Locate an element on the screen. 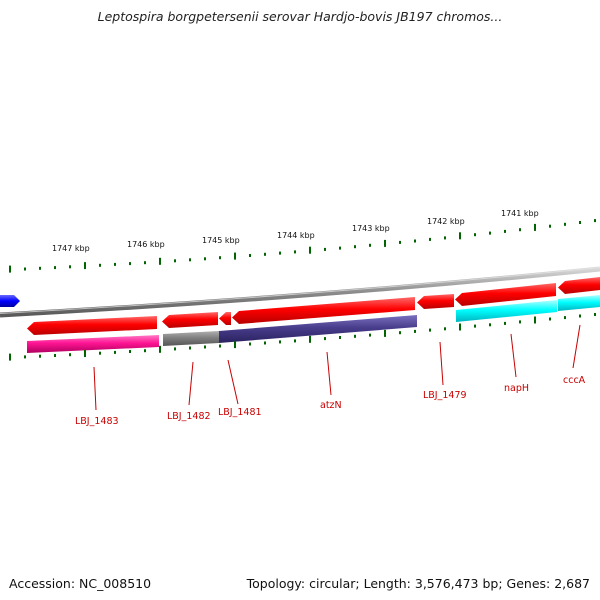 The width and height of the screenshot is (600, 600). kbp-label: 1741 kbp is located at coordinates (520, 213).